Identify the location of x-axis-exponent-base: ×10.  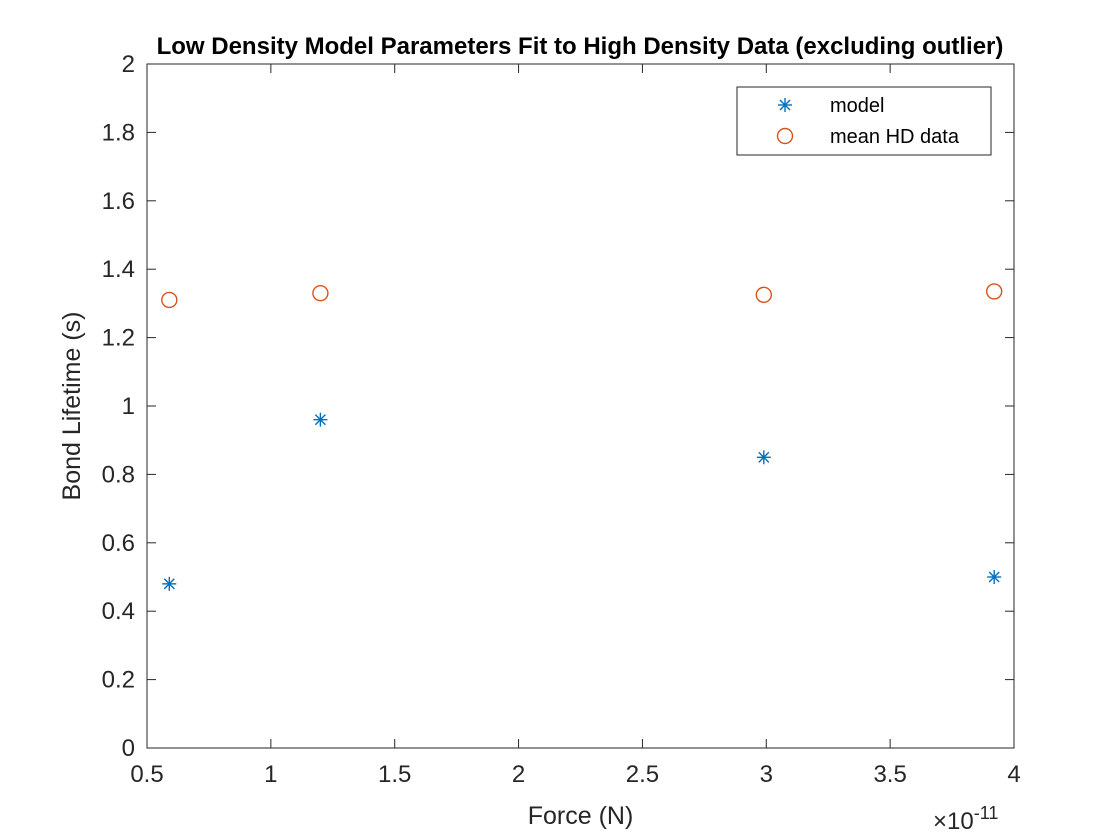
(953, 821).